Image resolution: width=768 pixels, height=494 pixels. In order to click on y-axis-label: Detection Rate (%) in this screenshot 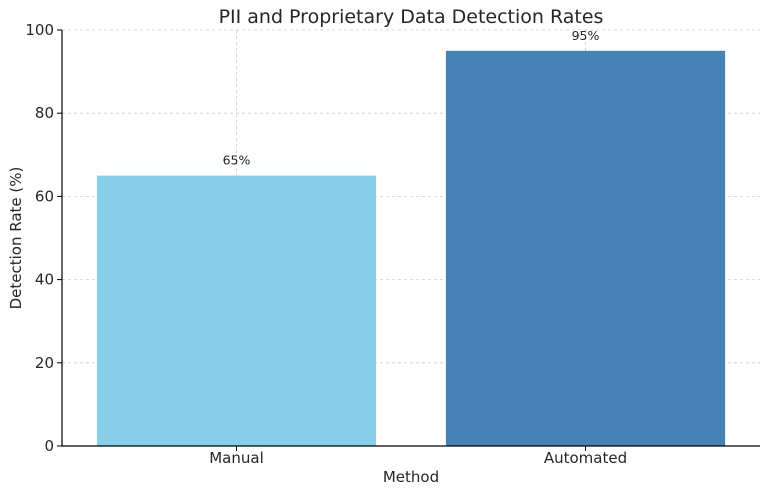, I will do `click(16, 238)`.